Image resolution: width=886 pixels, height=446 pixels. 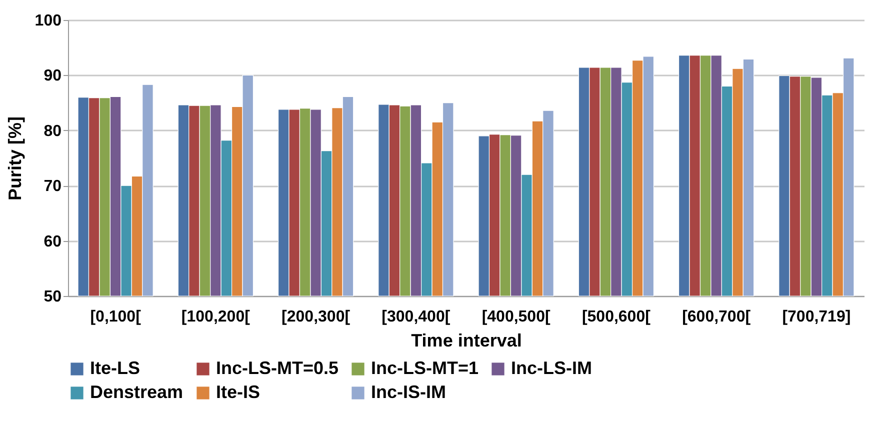 What do you see at coordinates (53, 241) in the screenshot?
I see `y-tick-label: 60` at bounding box center [53, 241].